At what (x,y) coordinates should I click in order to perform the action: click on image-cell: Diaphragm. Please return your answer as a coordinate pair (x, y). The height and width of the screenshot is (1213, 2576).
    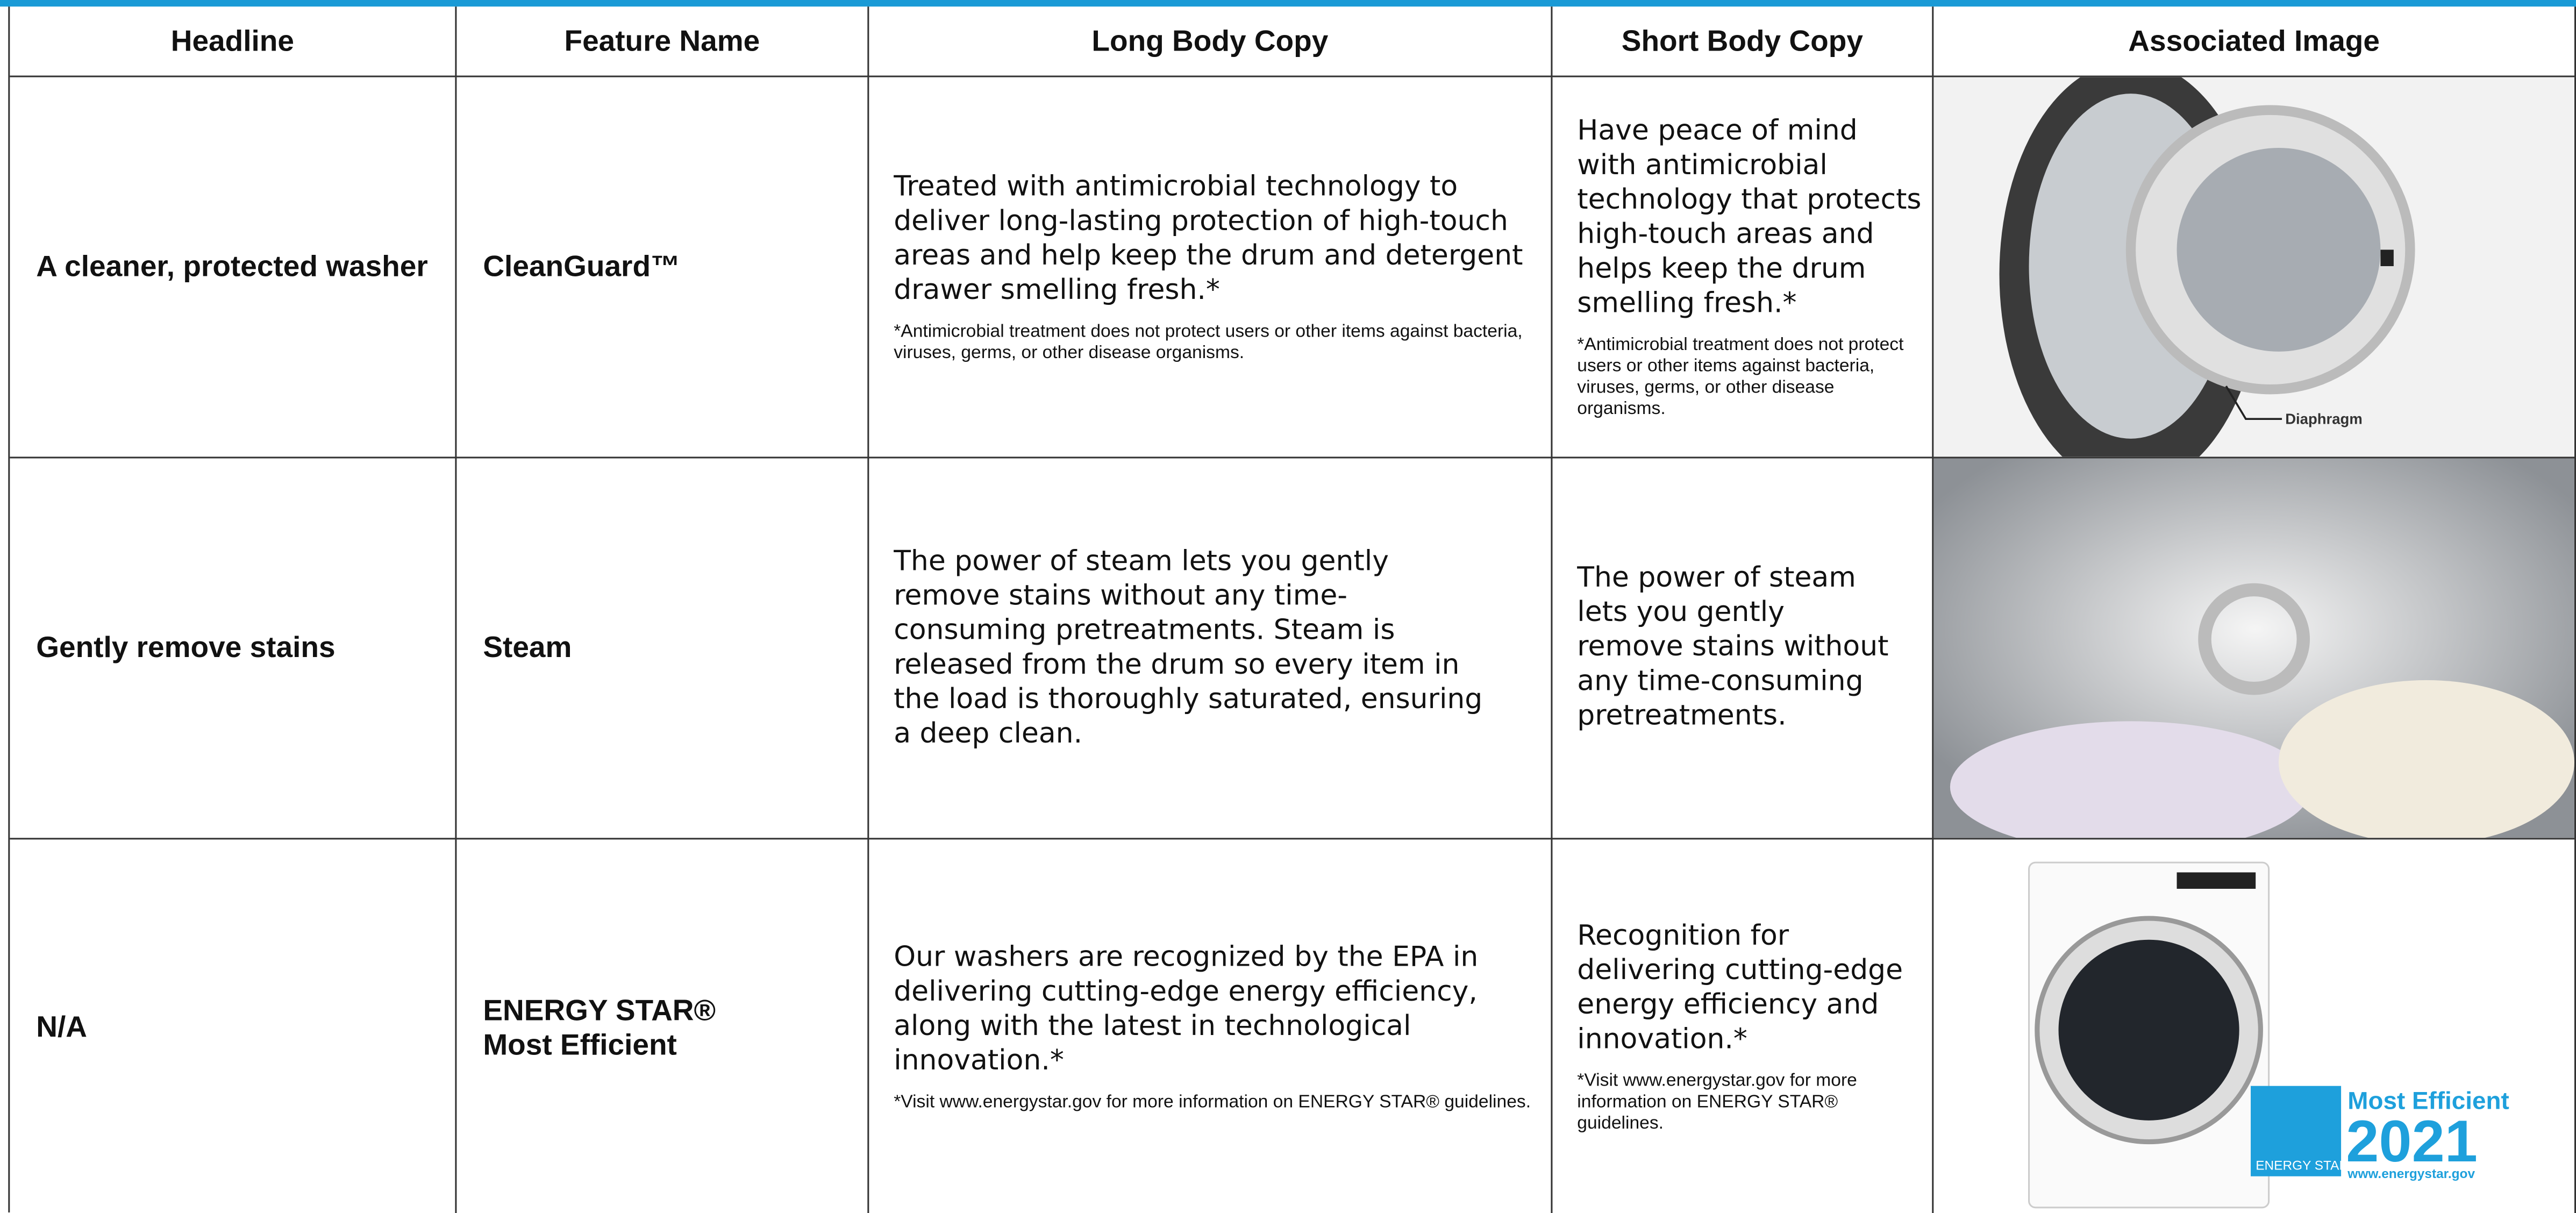
    Looking at the image, I should click on (2254, 268).